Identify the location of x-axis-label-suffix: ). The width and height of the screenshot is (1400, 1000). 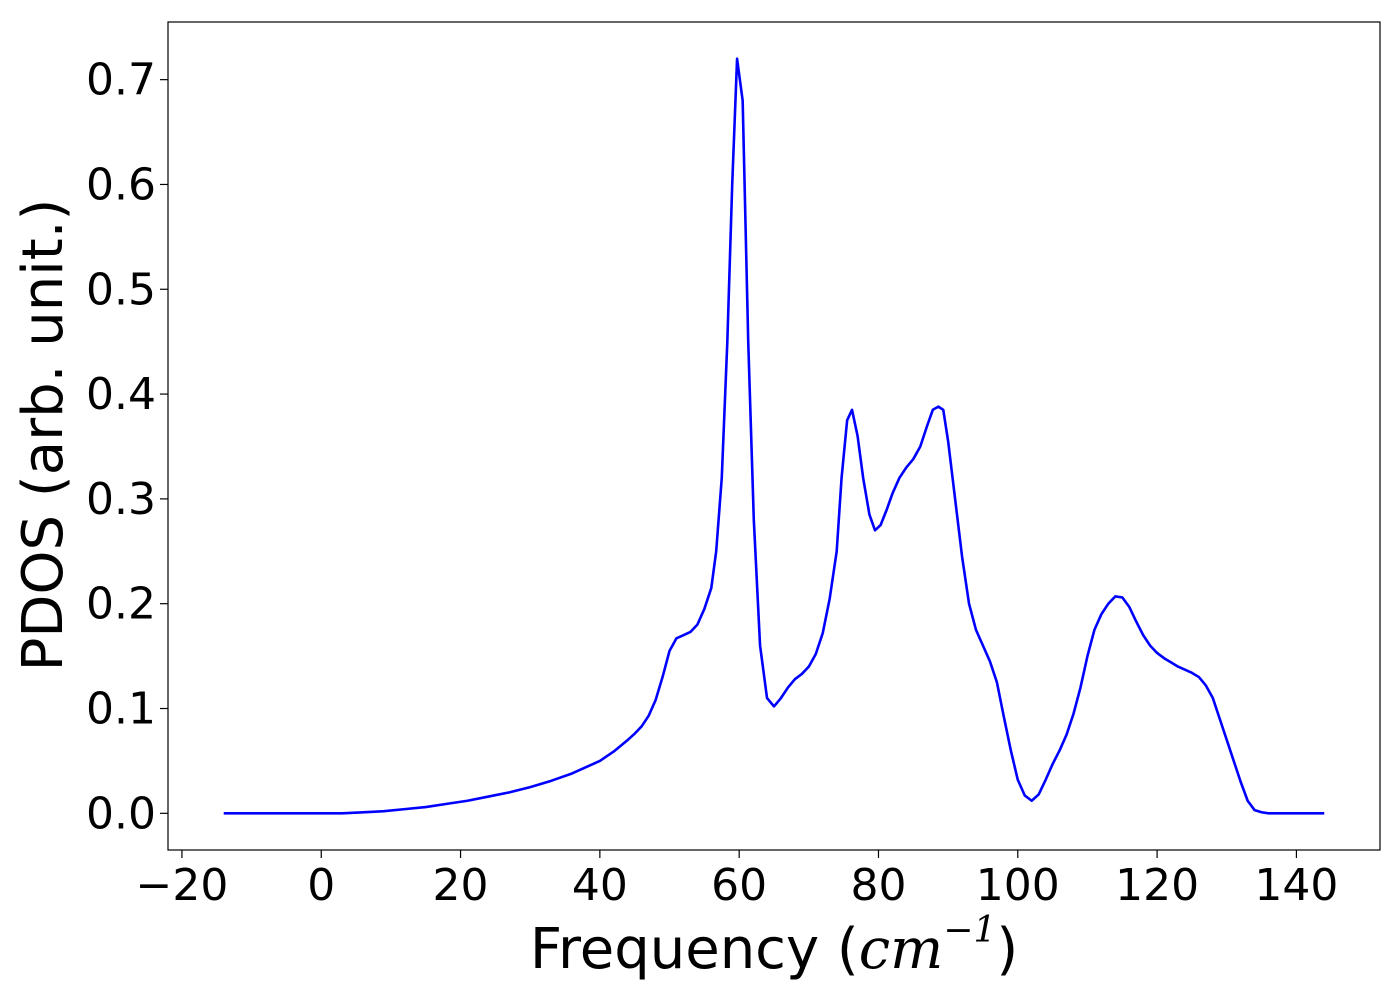
(1007, 949).